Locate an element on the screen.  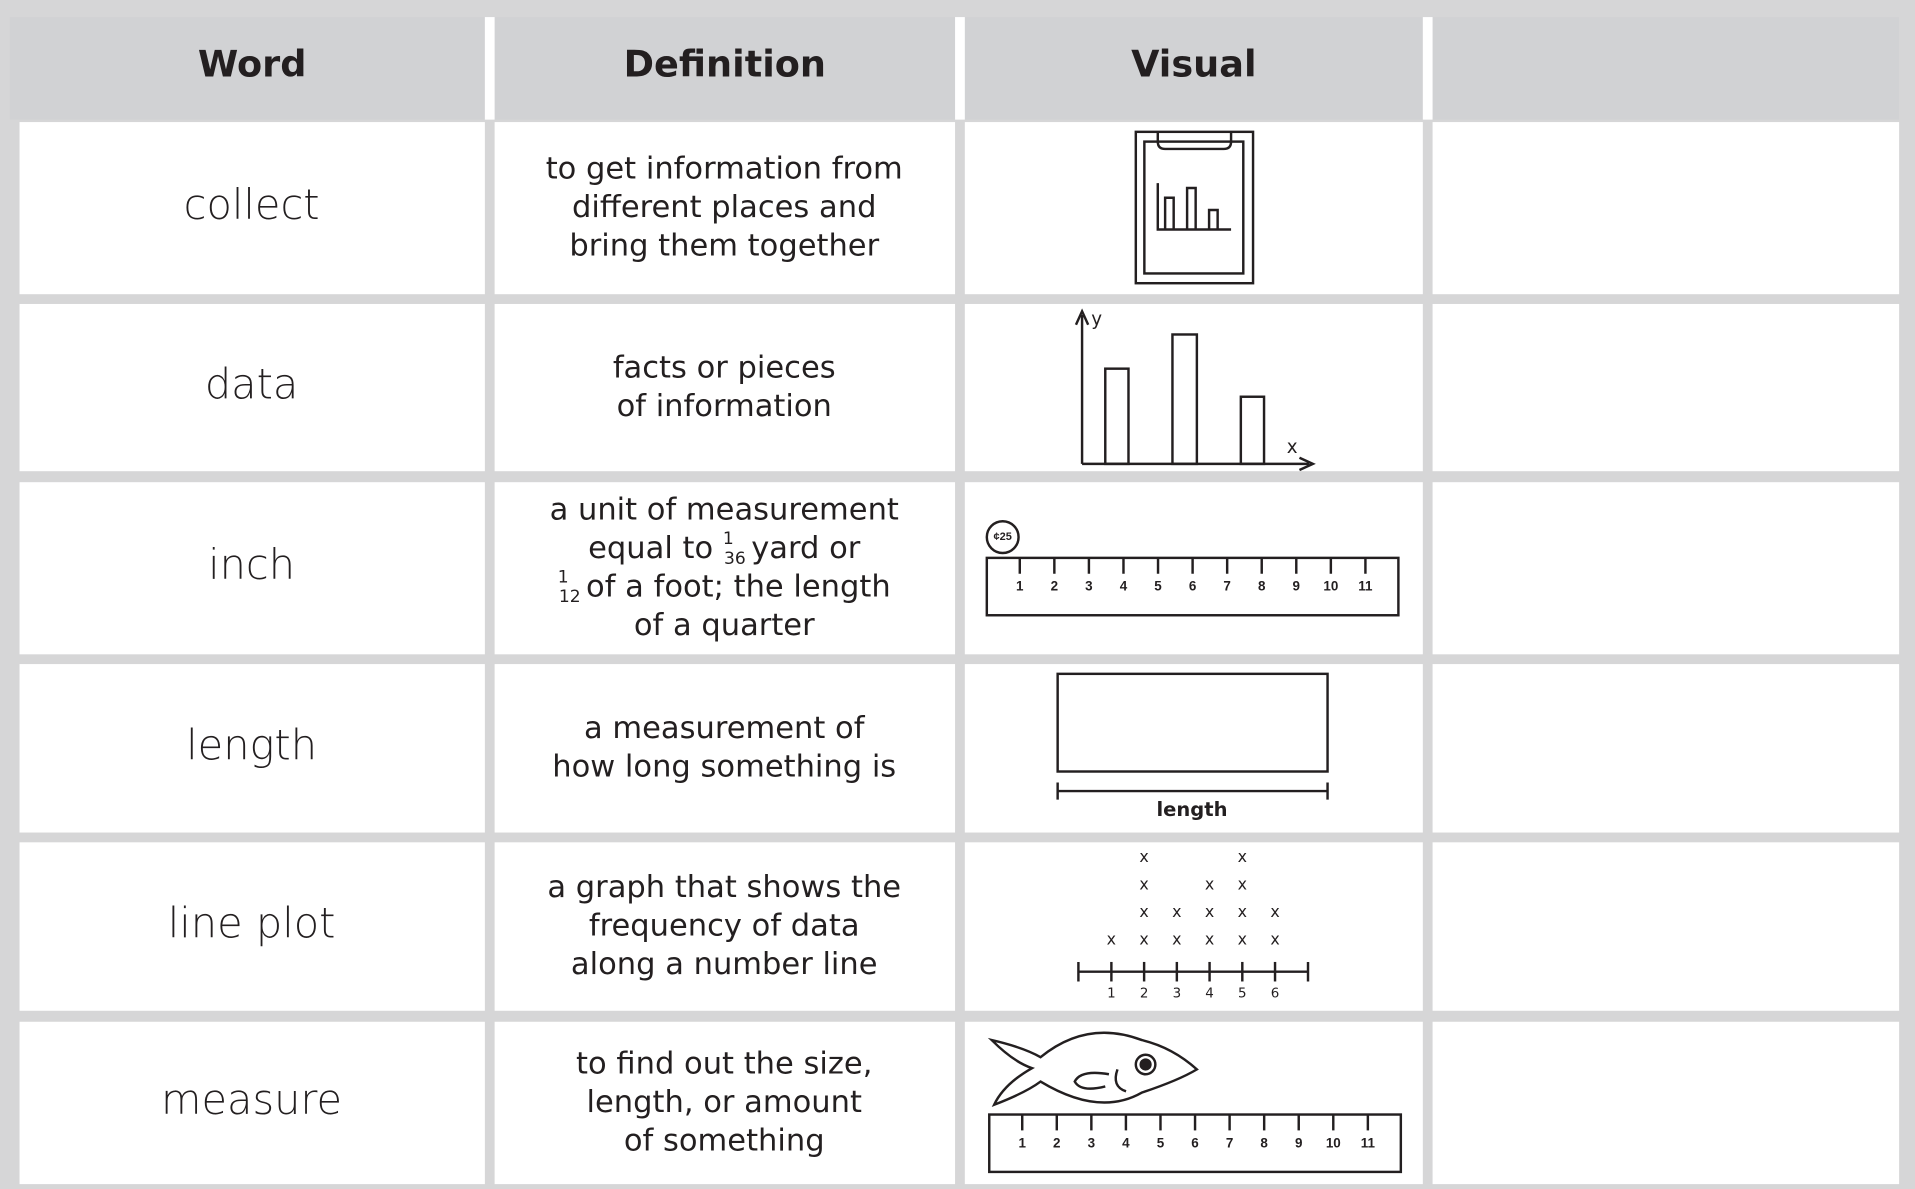
word: line plot is located at coordinates (252, 923).